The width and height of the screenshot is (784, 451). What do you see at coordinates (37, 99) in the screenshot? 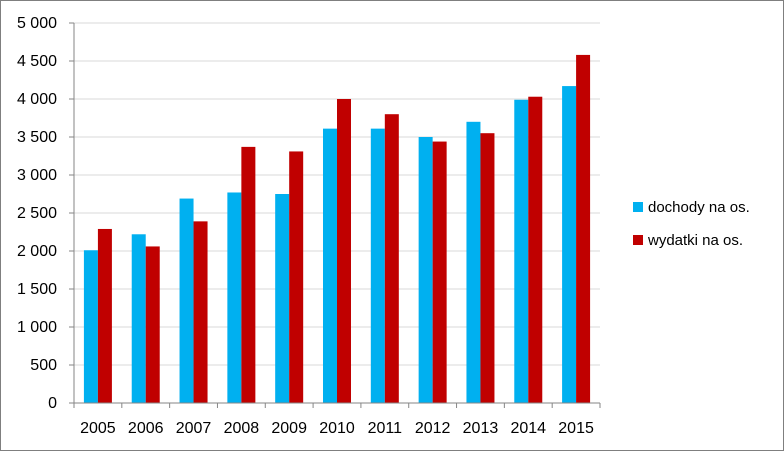
I see `y-tick-label: 4 000` at bounding box center [37, 99].